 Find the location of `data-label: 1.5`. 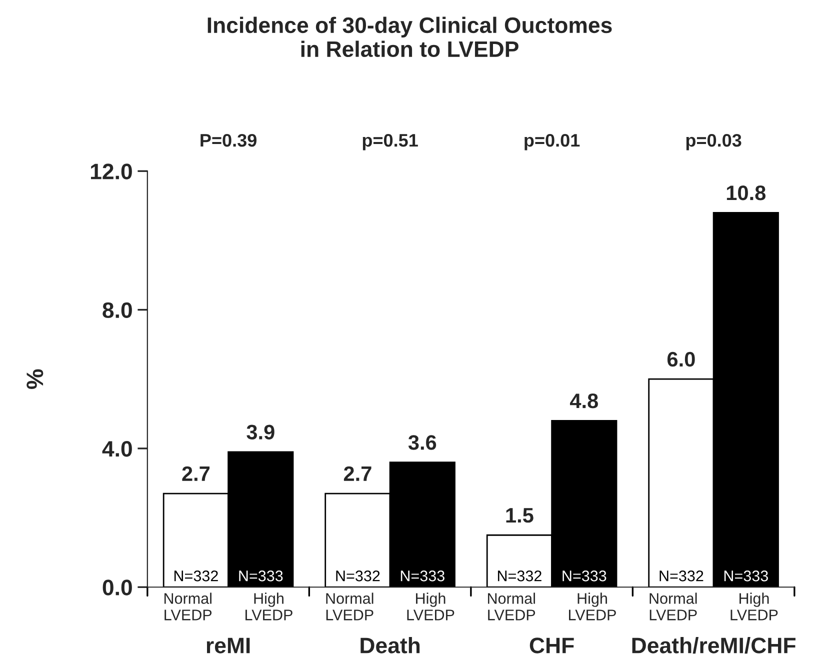

data-label: 1.5 is located at coordinates (520, 515).